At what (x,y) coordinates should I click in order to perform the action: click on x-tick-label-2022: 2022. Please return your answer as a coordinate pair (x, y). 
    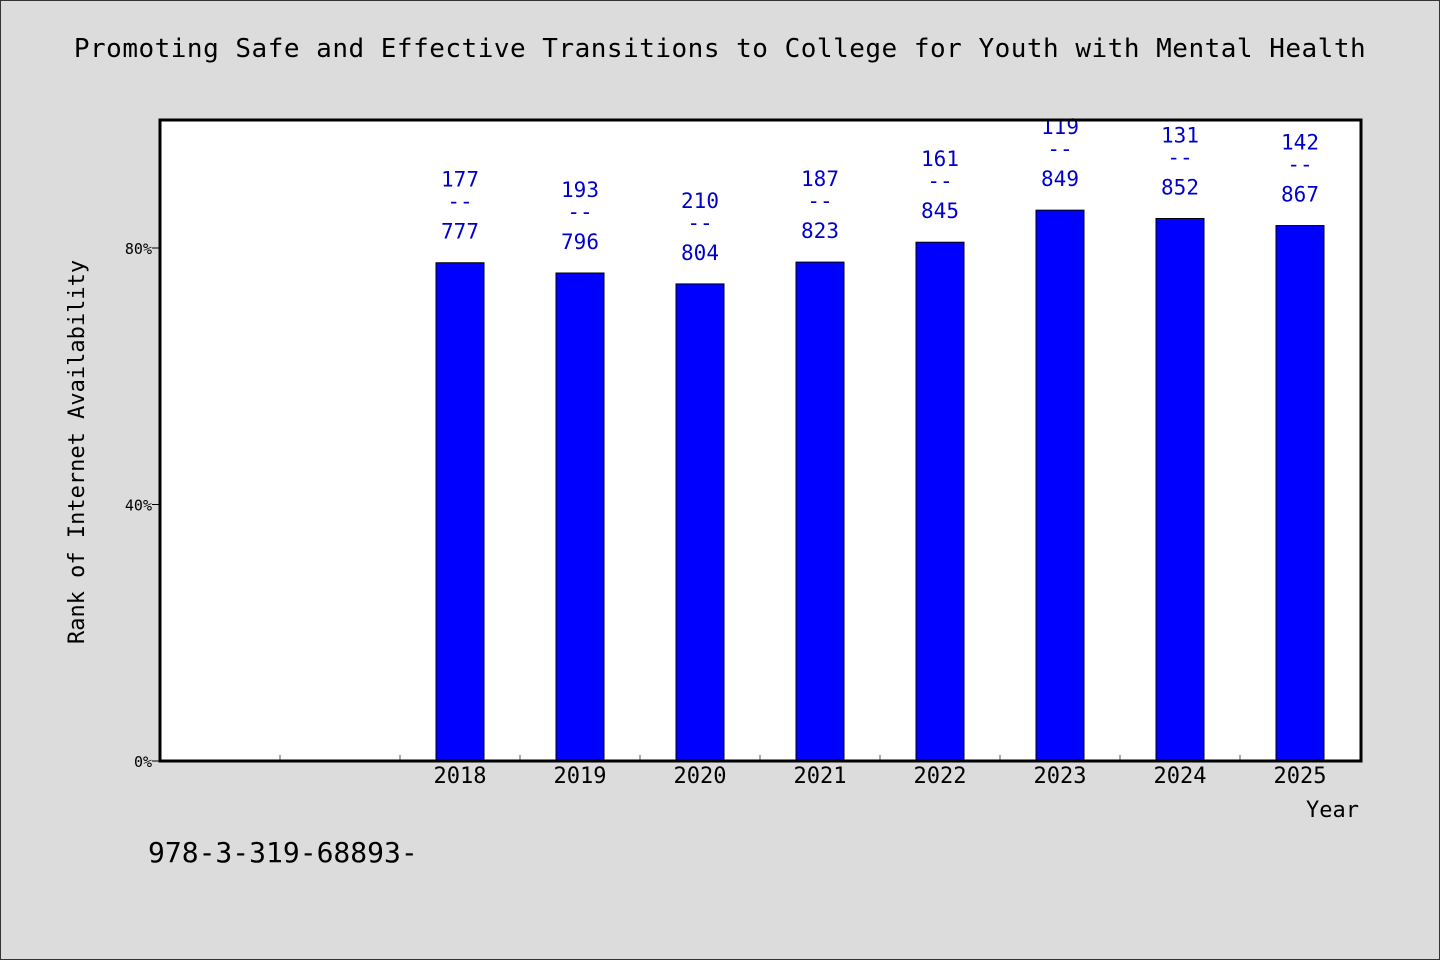
    Looking at the image, I should click on (940, 776).